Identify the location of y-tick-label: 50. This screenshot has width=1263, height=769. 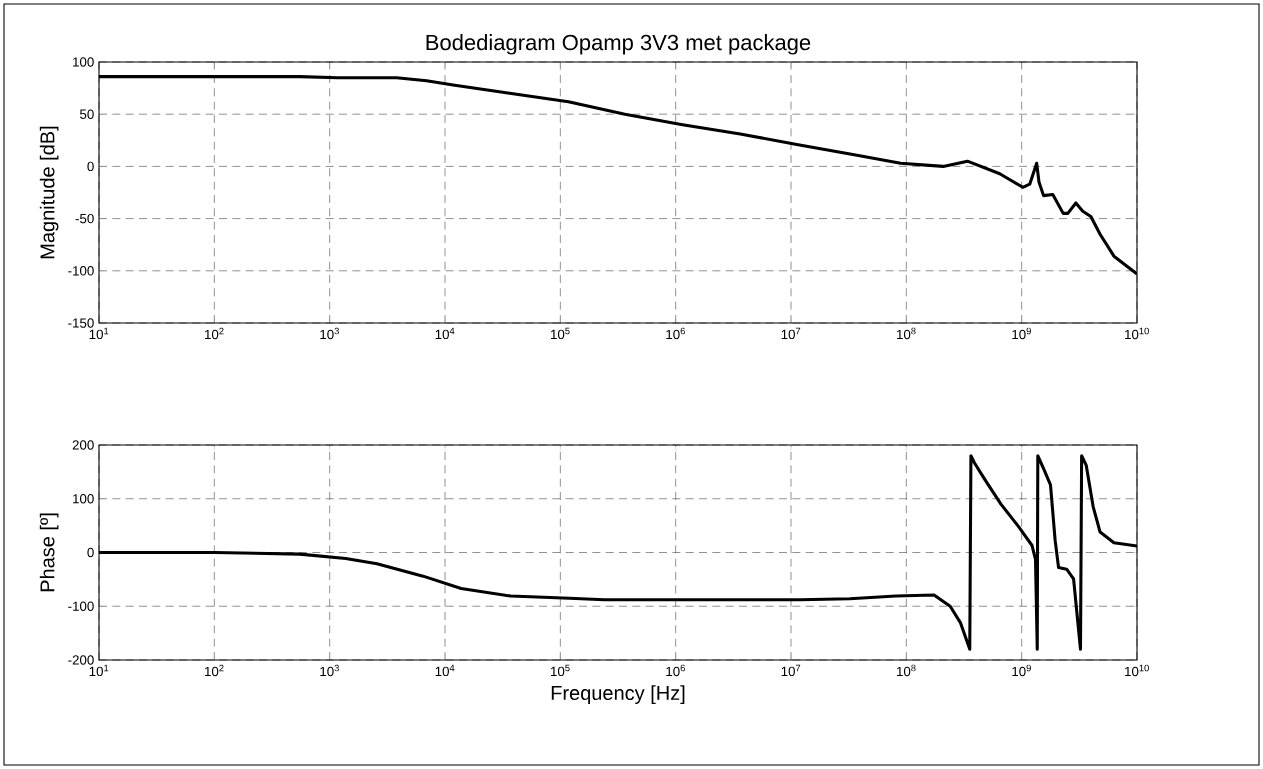
(87, 114).